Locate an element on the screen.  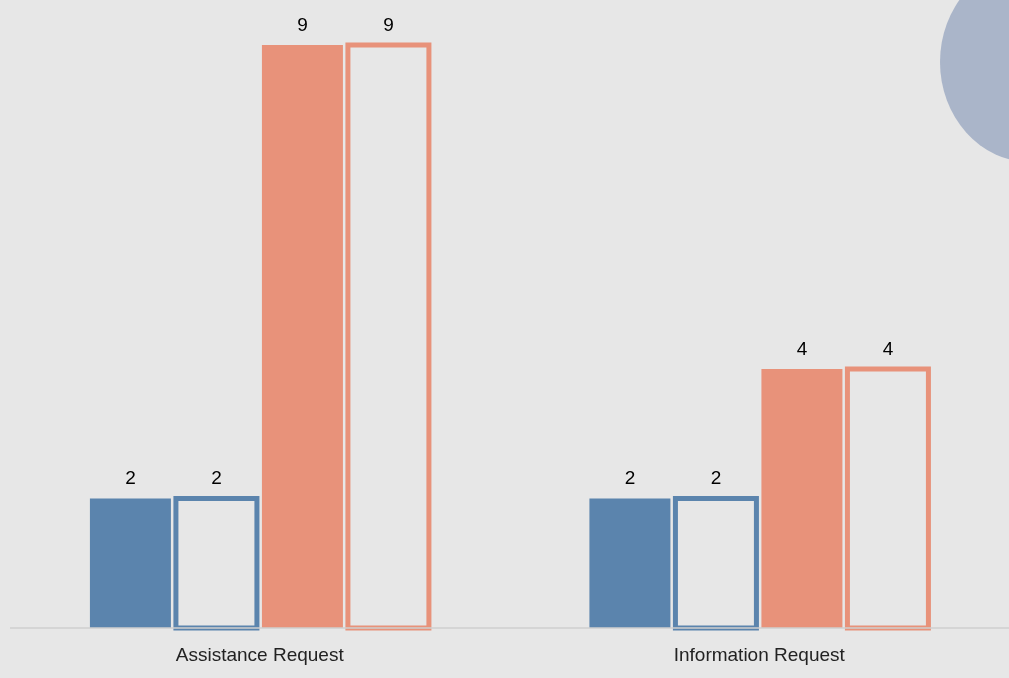
x-tick-label: Assistance Request is located at coordinates (260, 655).